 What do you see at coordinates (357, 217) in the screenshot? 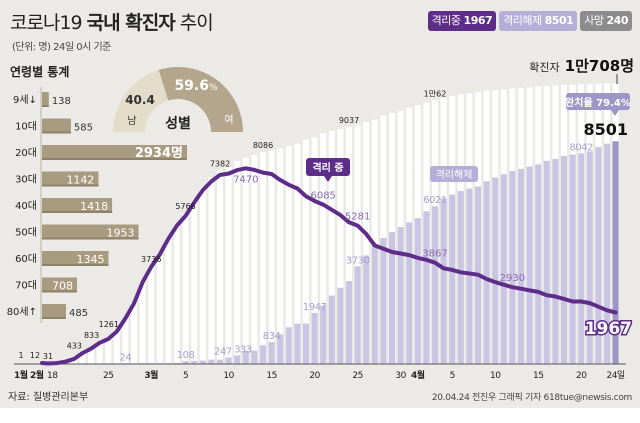
I see `isolating-label: 5281` at bounding box center [357, 217].